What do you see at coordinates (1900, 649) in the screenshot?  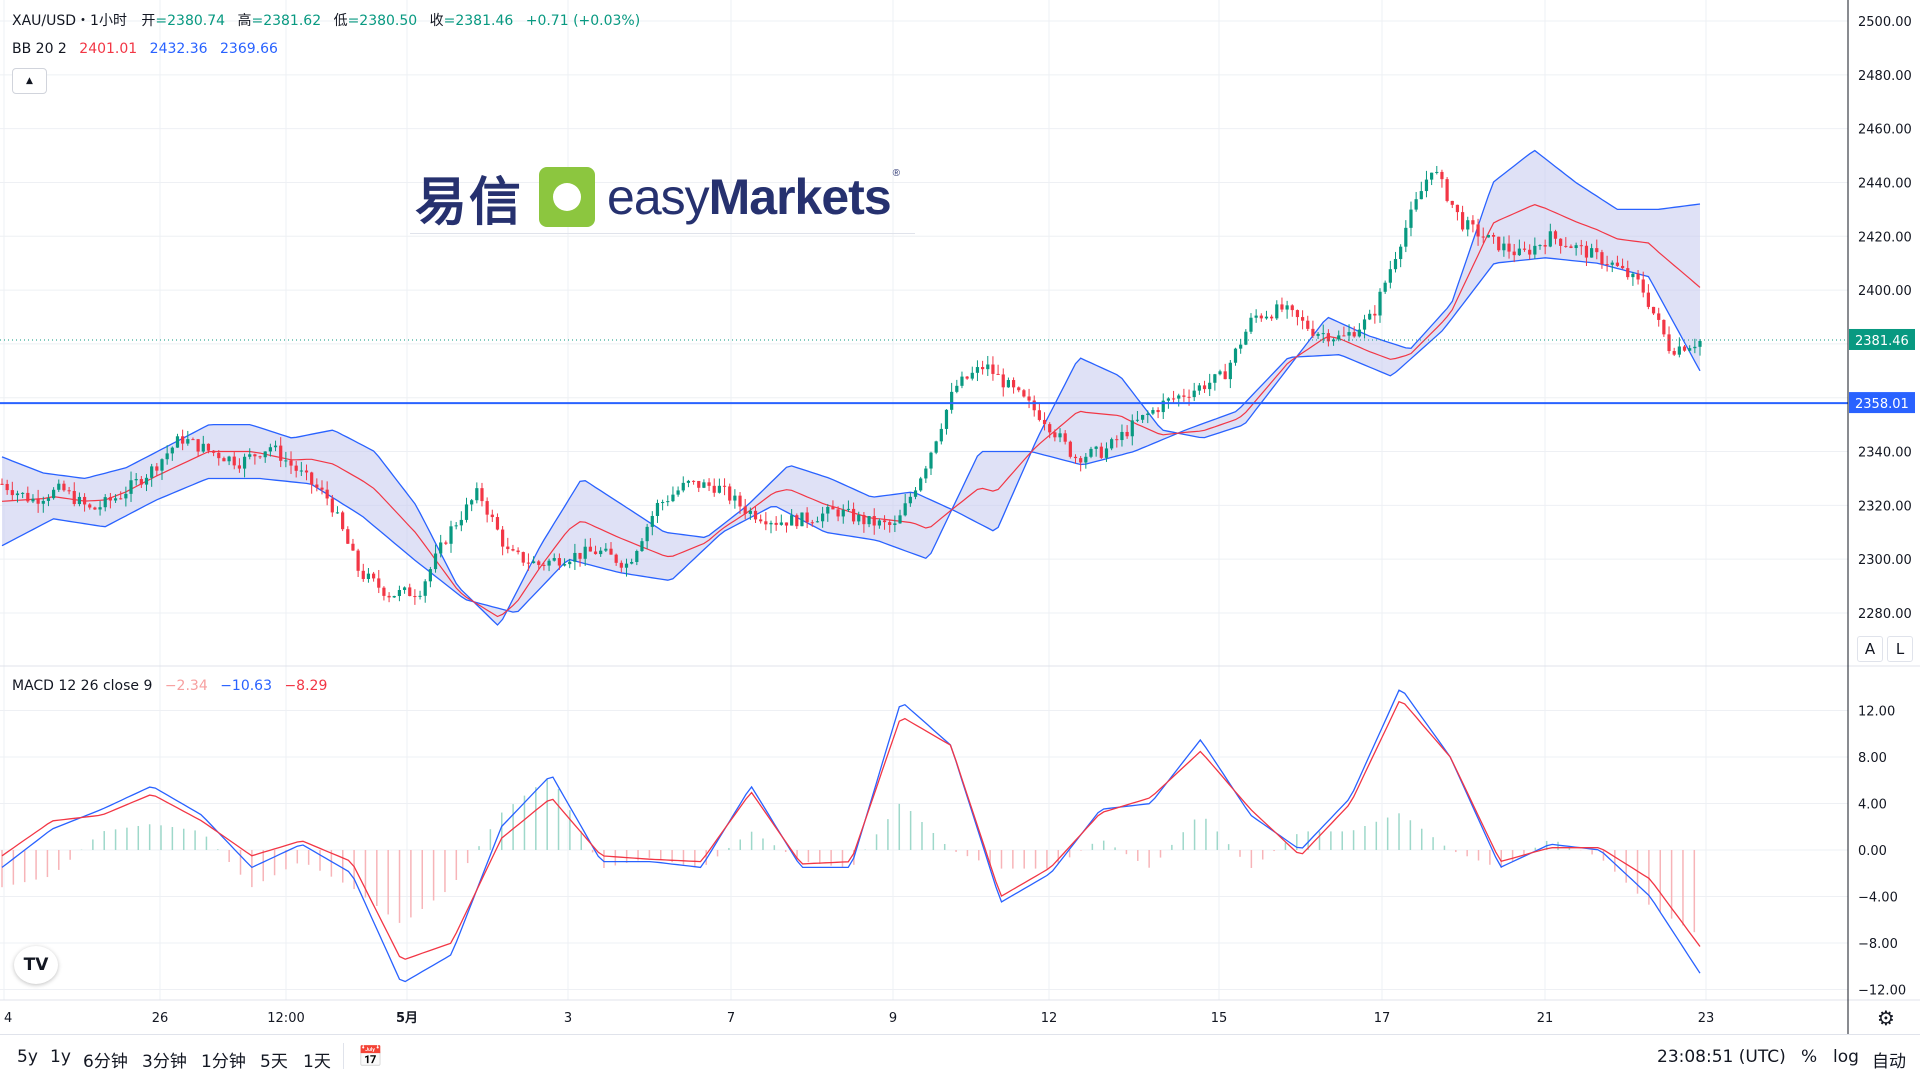 I see `log-scale-button: L` at bounding box center [1900, 649].